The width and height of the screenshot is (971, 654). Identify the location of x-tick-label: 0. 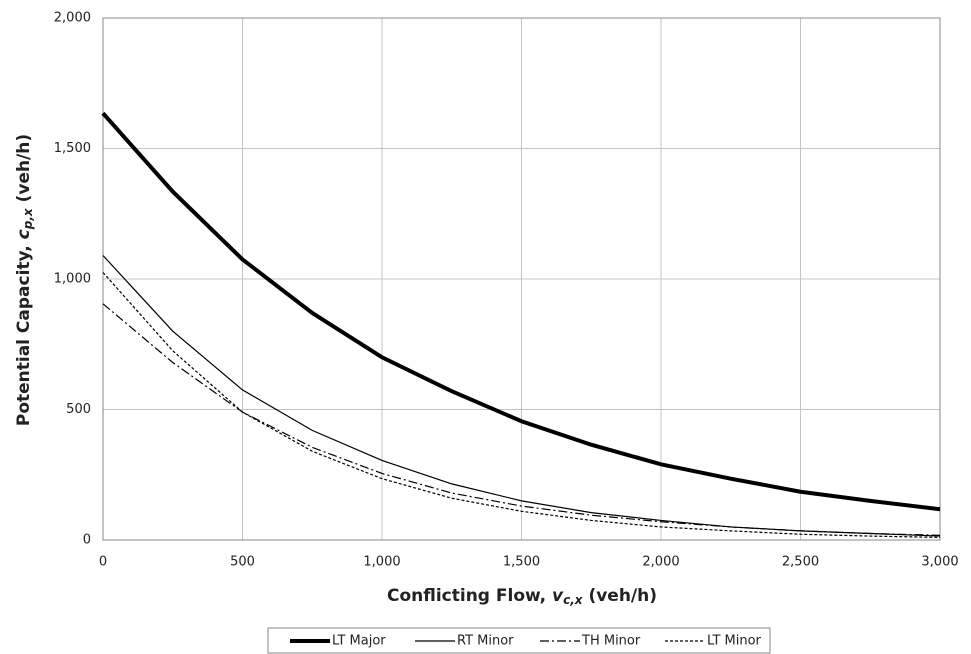
(103, 562).